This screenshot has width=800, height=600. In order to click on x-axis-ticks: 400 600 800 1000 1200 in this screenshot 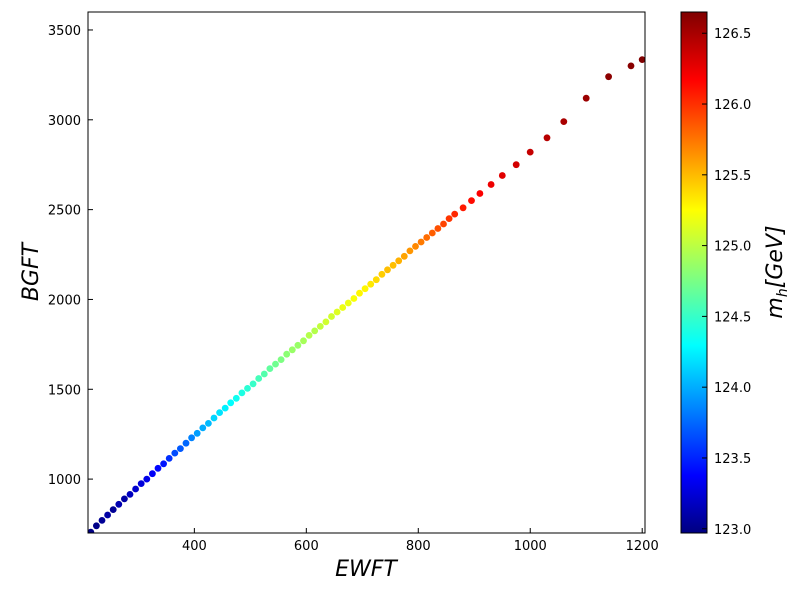, I will do `click(420, 541)`.